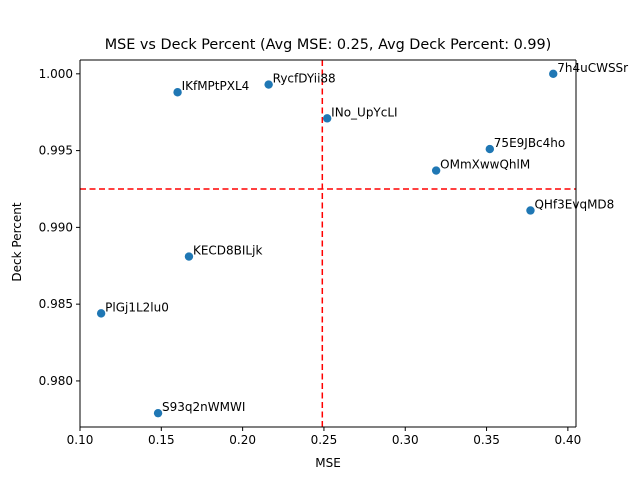 Image resolution: width=640 pixels, height=484 pixels. Describe the element at coordinates (216, 86) in the screenshot. I see `point-label: IKfMPtPXL4` at that location.